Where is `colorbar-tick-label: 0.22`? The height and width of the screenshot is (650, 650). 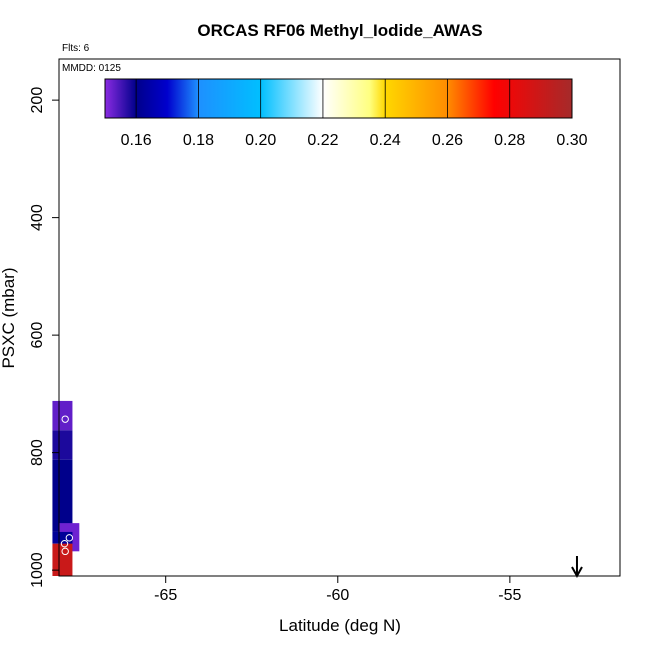 colorbar-tick-label: 0.22 is located at coordinates (322, 140).